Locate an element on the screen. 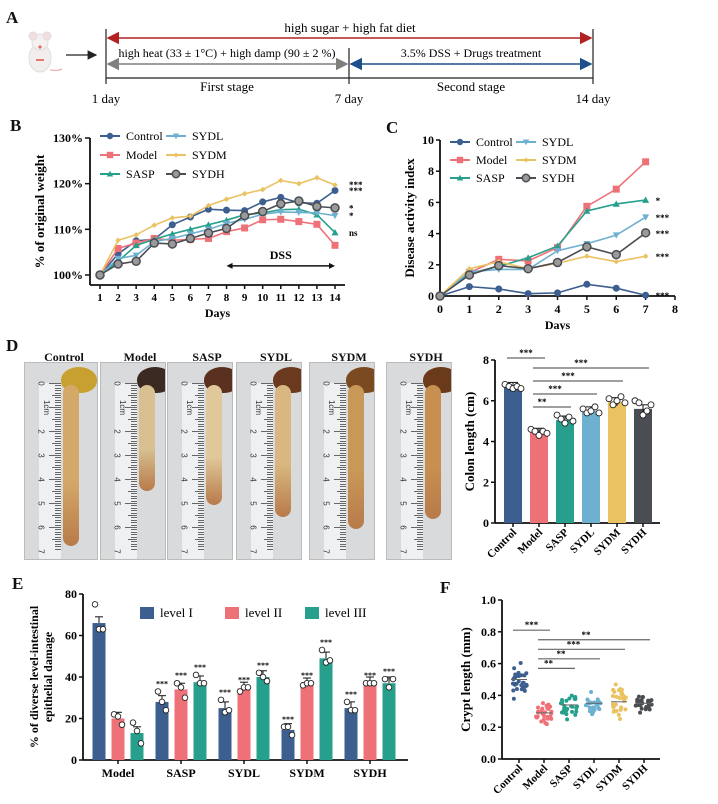 The image size is (718, 804). x-tick-label: 6 is located at coordinates (616, 309).